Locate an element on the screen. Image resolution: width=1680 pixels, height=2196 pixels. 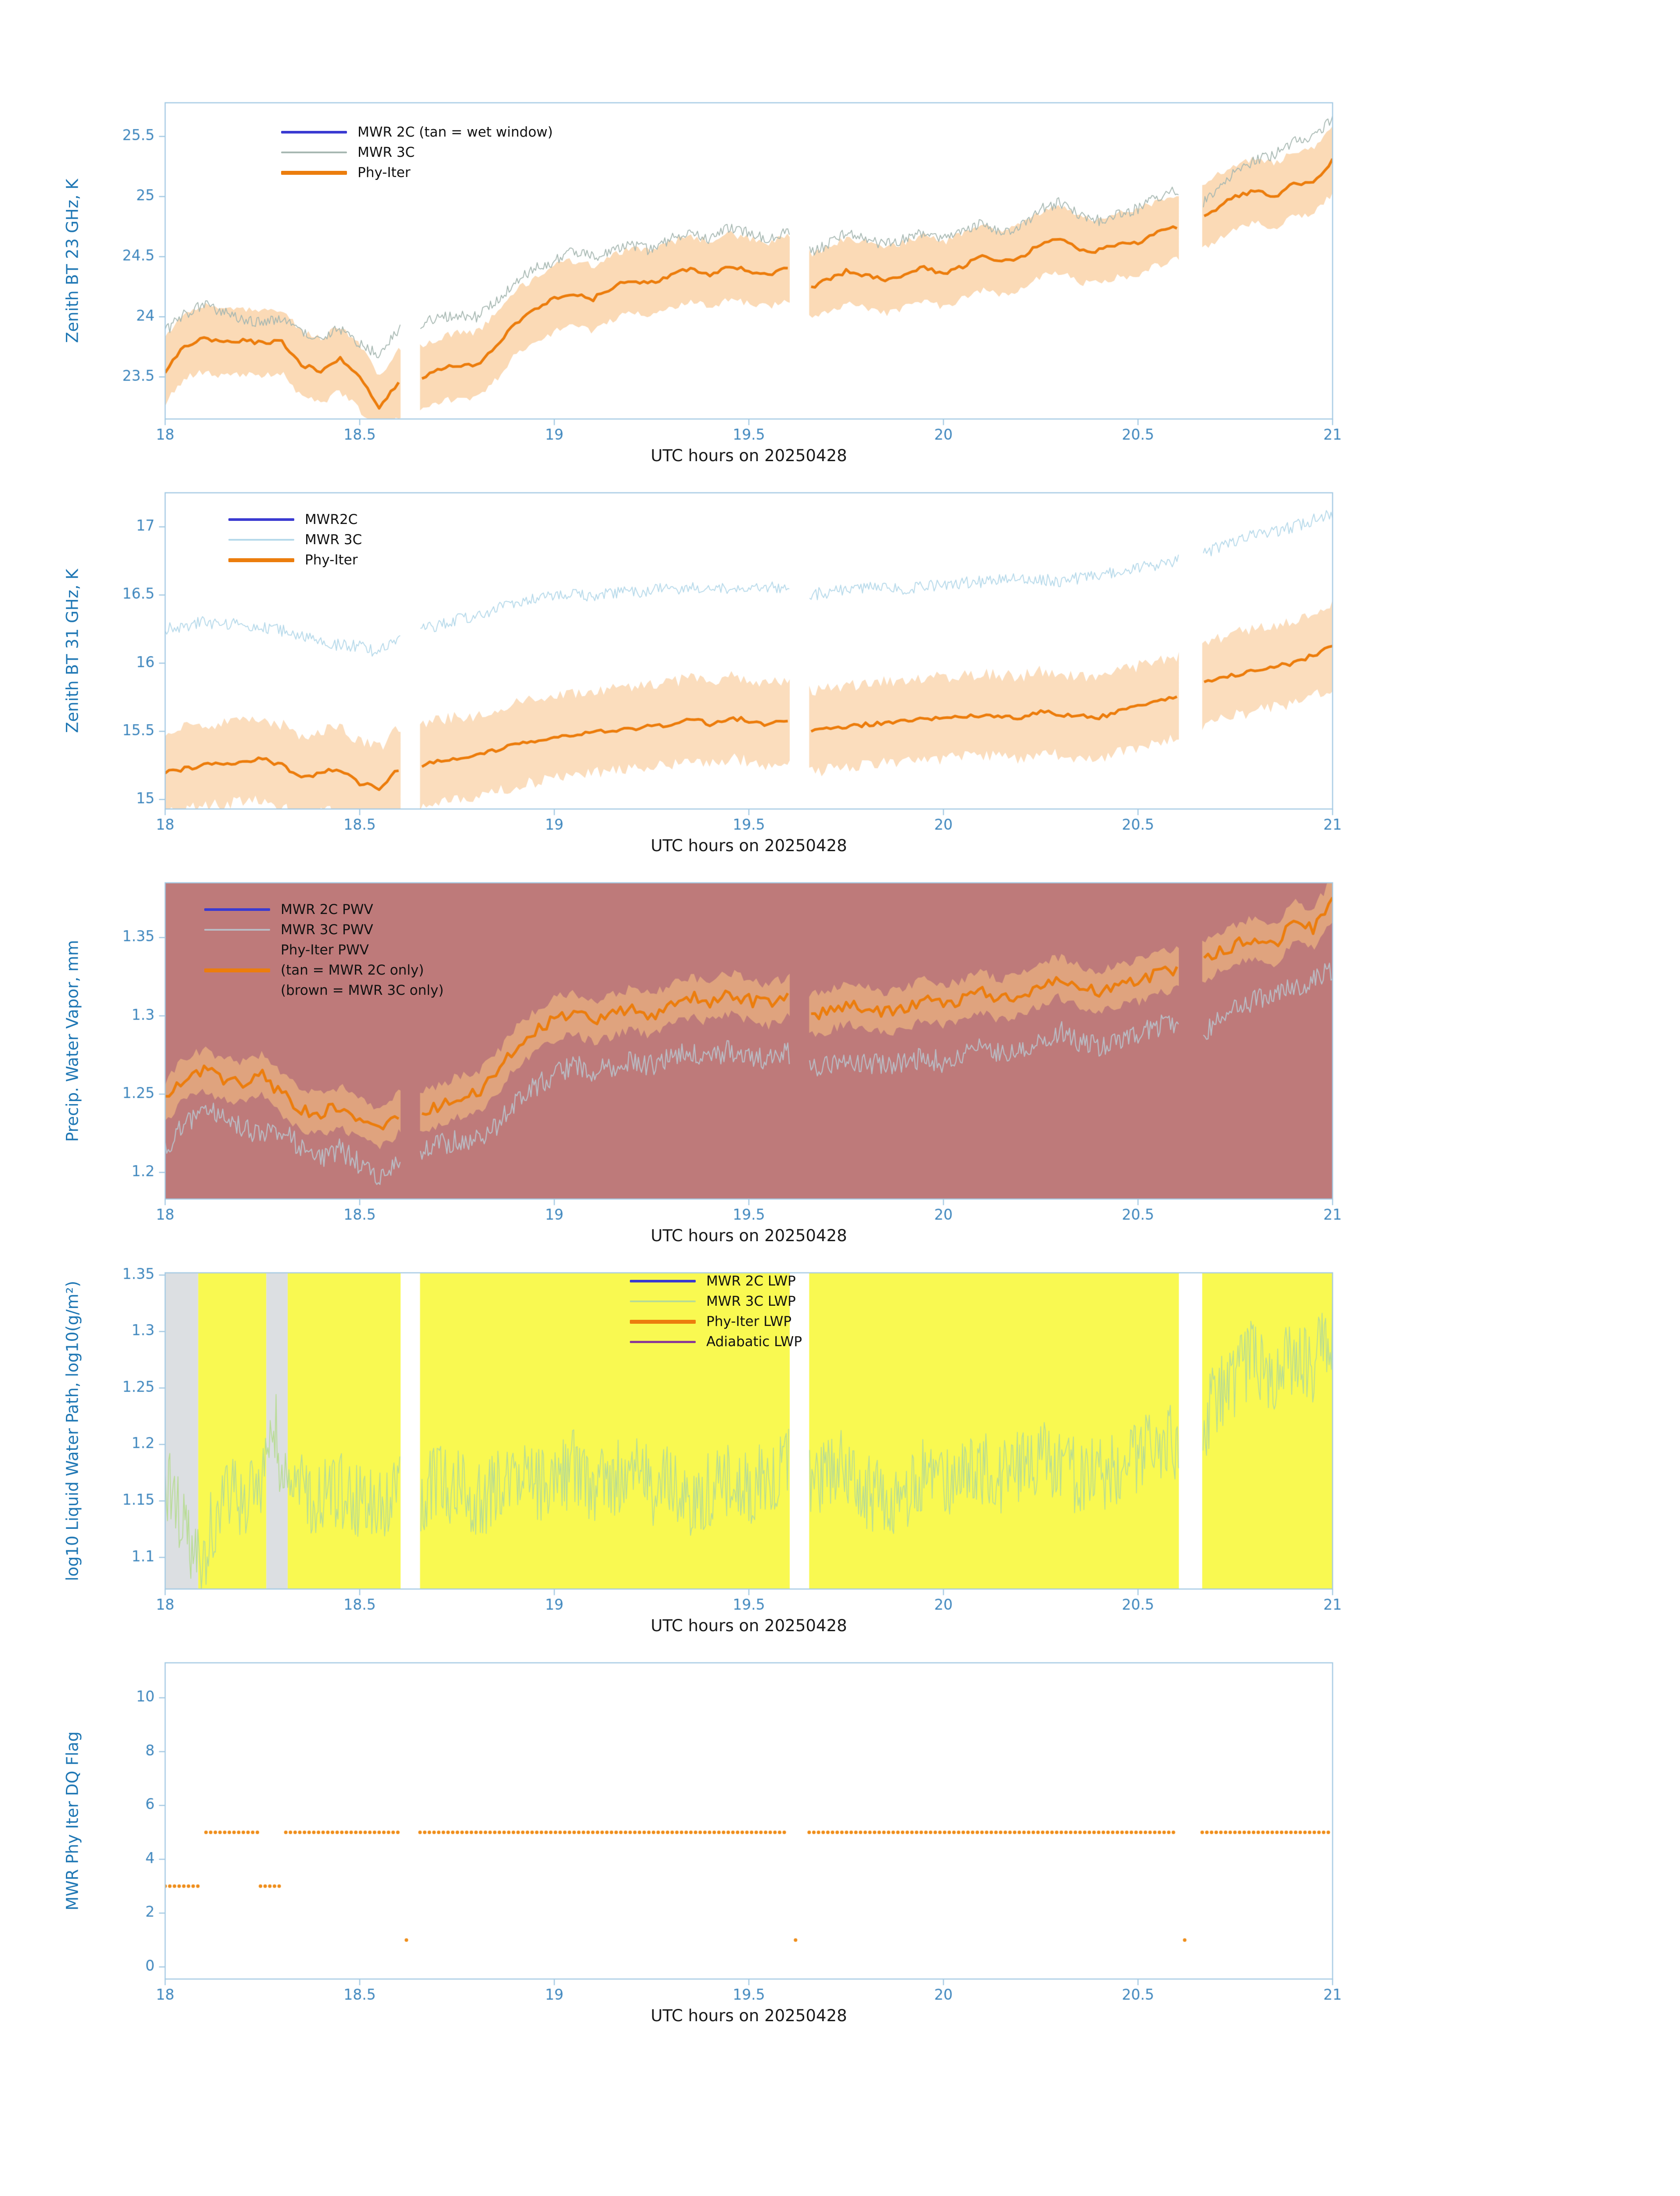
y-axis-label-bt31: Zenith BT 31 GHz, K is located at coordinates (73, 651).